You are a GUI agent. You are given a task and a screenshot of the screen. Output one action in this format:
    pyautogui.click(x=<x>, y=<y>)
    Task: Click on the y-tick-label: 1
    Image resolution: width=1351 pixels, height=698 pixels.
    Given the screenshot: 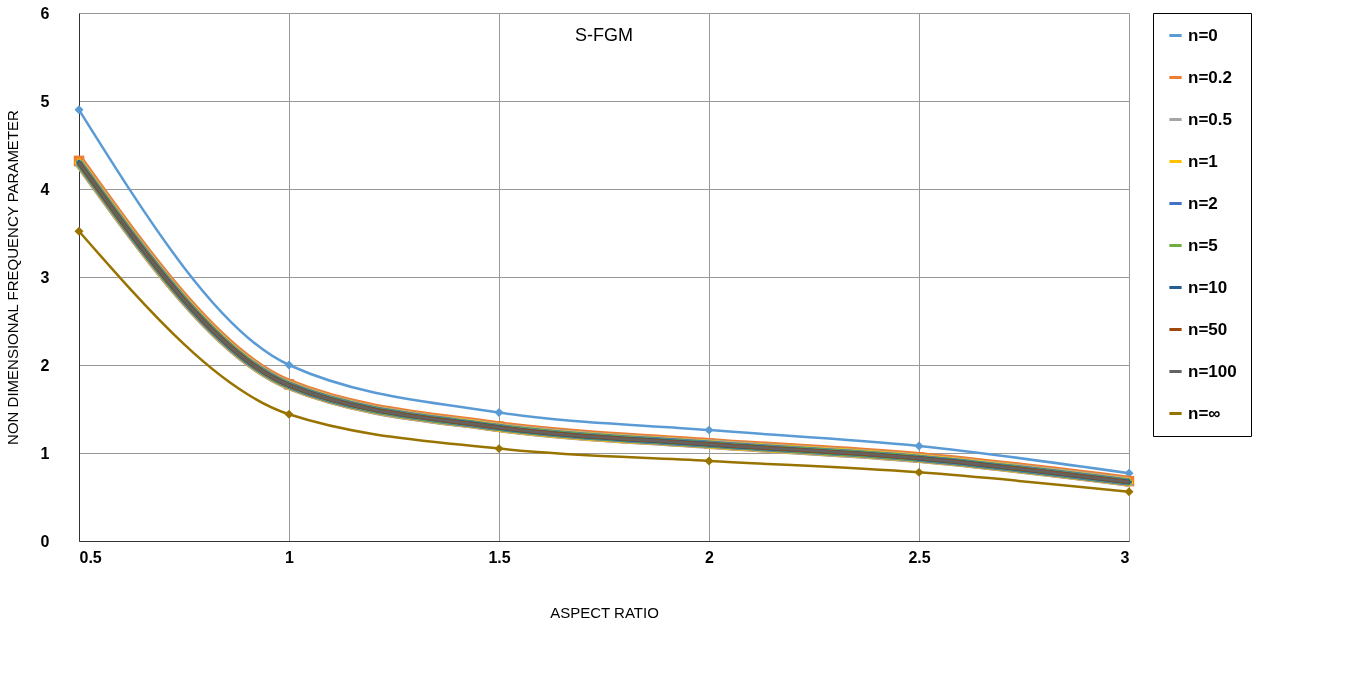 What is the action you would take?
    pyautogui.click(x=45, y=453)
    